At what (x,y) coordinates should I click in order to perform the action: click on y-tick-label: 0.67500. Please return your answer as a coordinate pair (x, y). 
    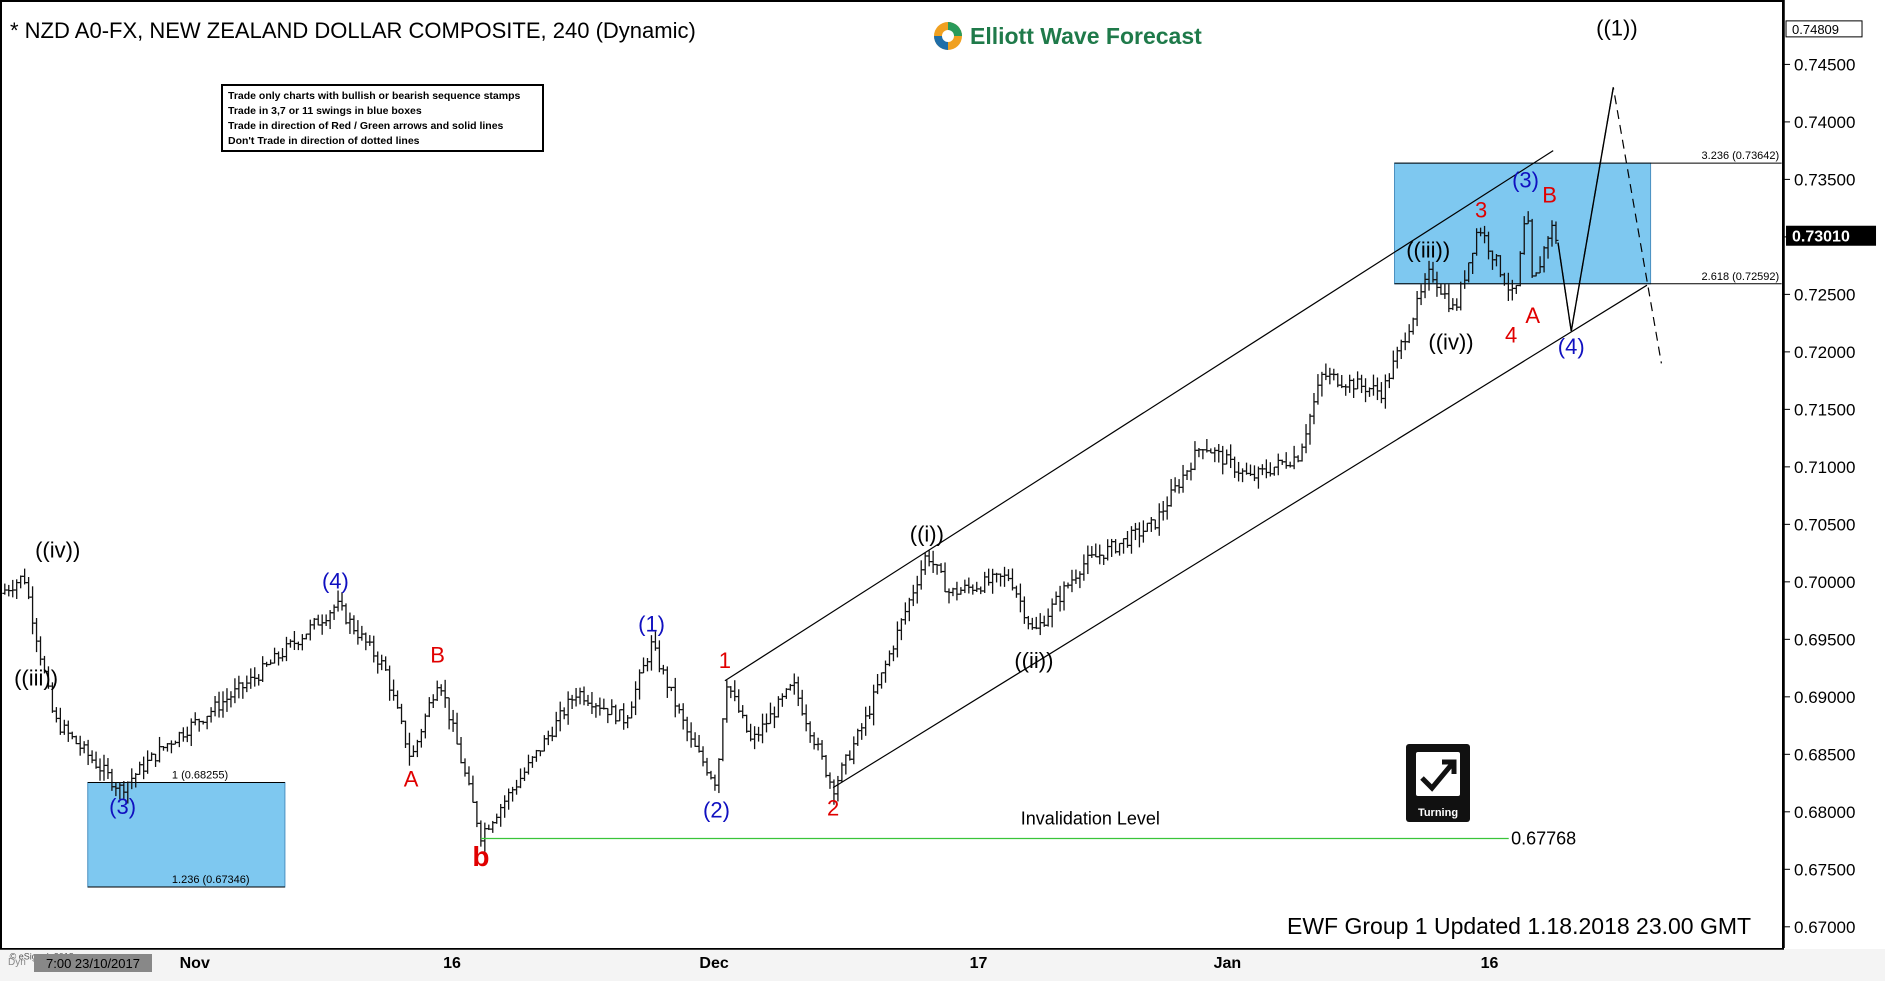
    Looking at the image, I should click on (1824, 869).